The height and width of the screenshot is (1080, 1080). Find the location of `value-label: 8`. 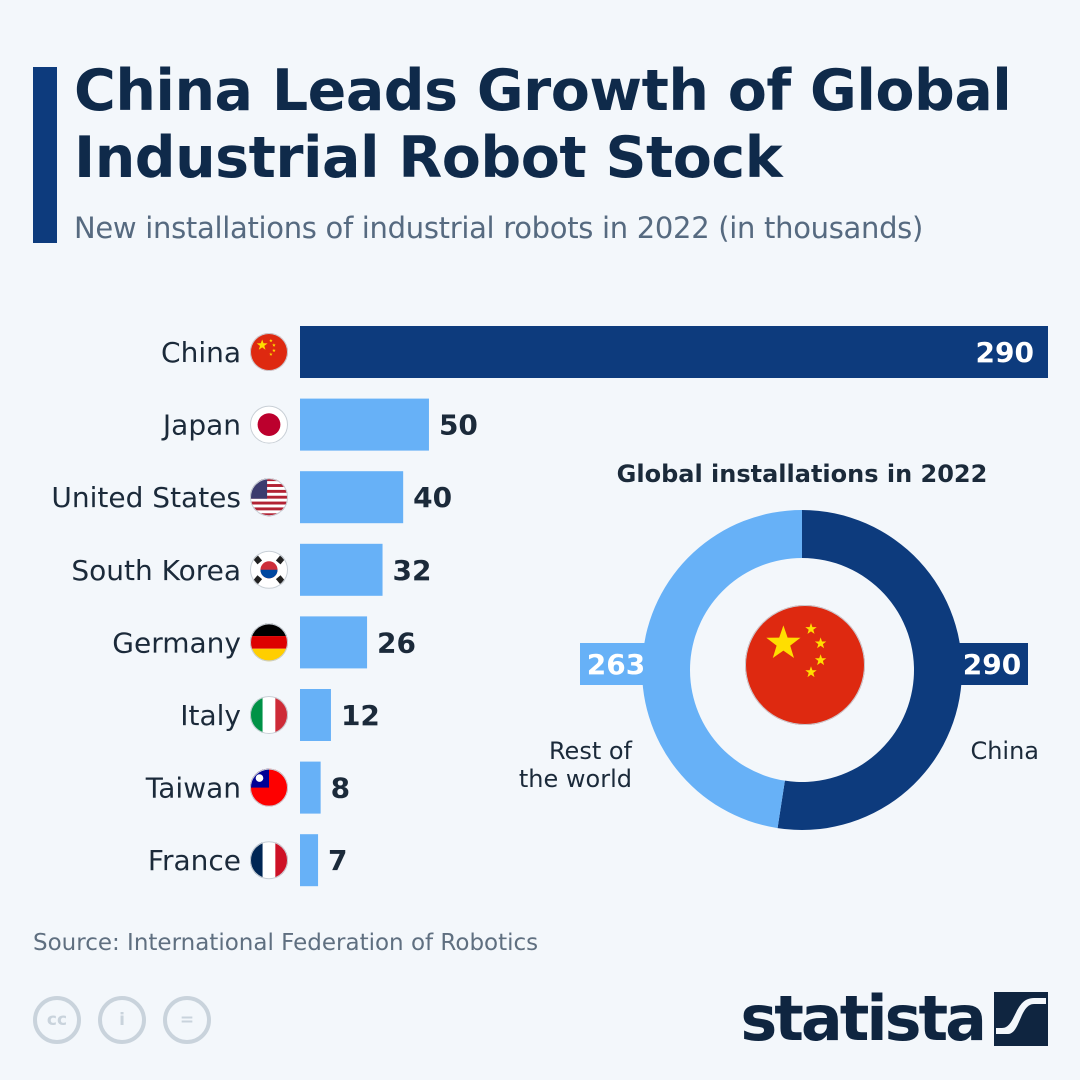

value-label: 8 is located at coordinates (340, 788).